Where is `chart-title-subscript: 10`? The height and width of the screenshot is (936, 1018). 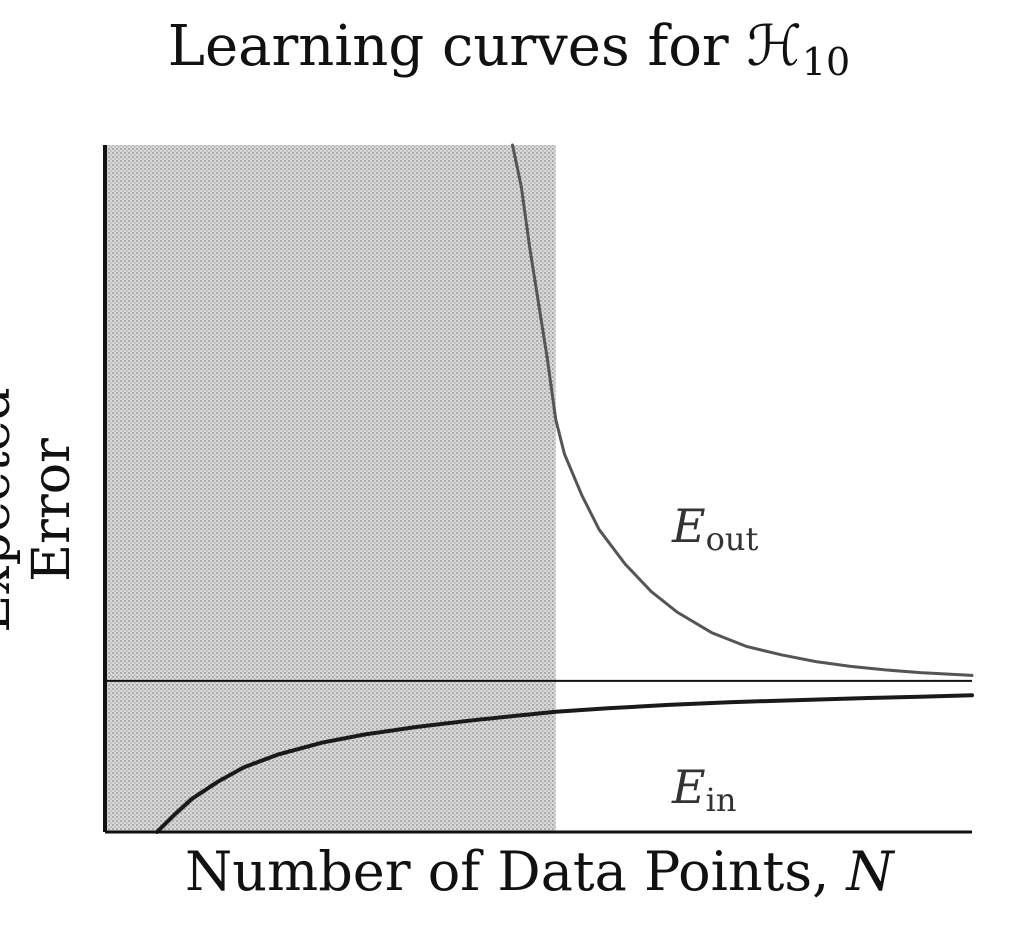
chart-title-subscript: 10 is located at coordinates (826, 62).